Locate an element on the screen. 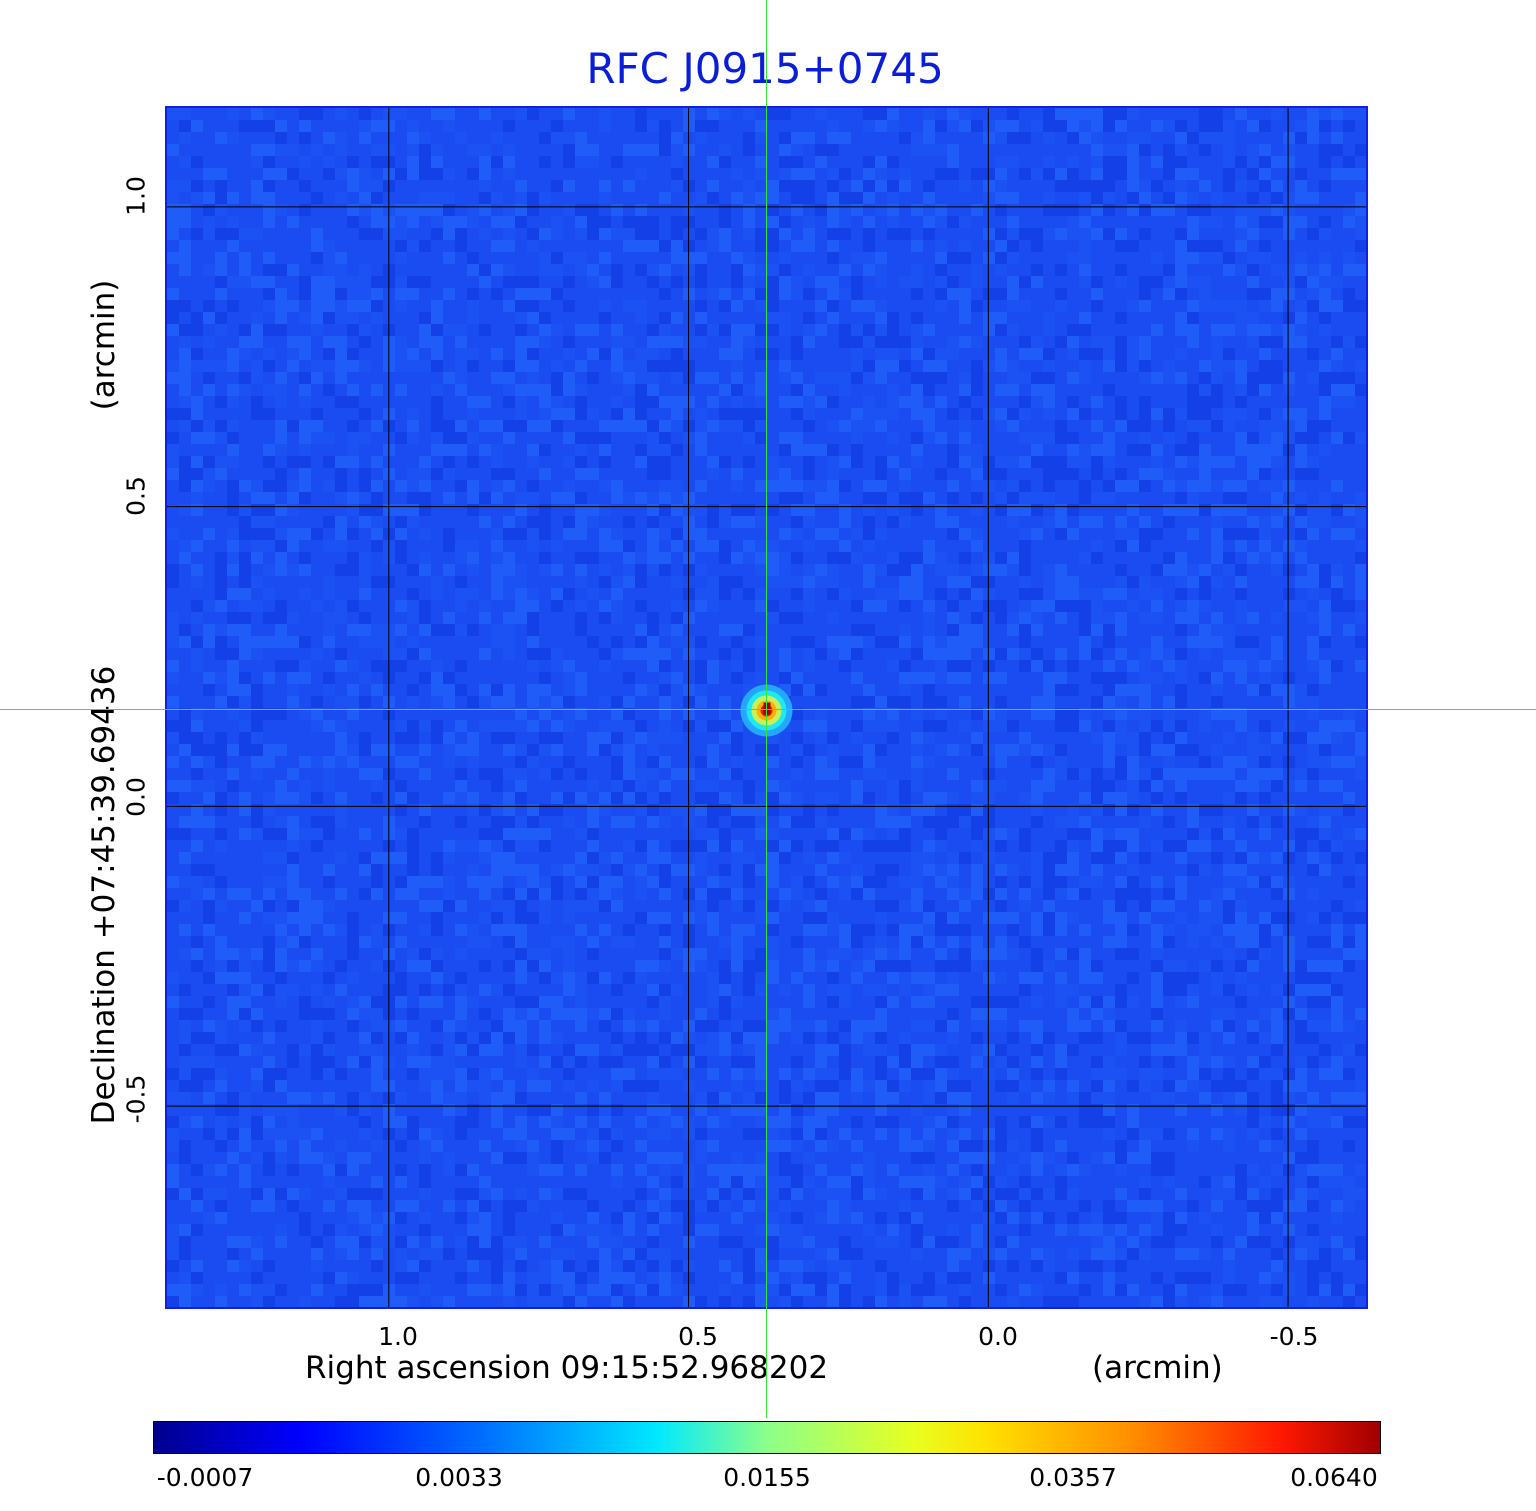  x-tick-label: -0.5 is located at coordinates (1294, 1336).